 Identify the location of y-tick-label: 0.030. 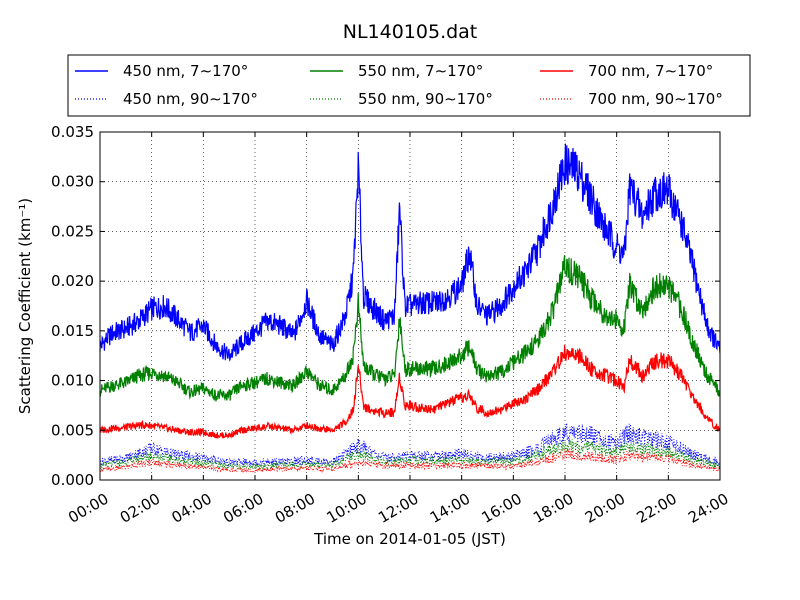
(72, 182).